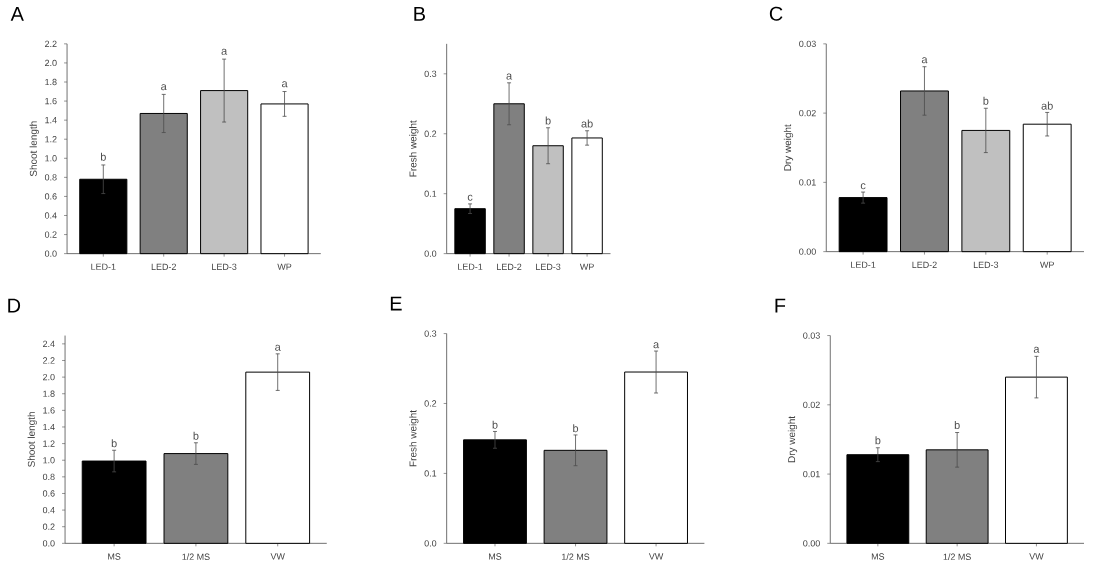 The height and width of the screenshot is (572, 1100). What do you see at coordinates (14, 306) in the screenshot?
I see `chart-title: D` at bounding box center [14, 306].